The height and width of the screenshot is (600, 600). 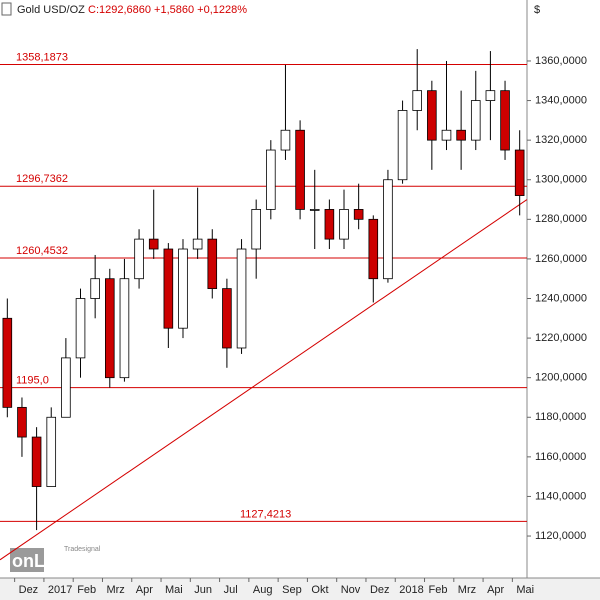 What do you see at coordinates (27, 560) in the screenshot?
I see `logo-box` at bounding box center [27, 560].